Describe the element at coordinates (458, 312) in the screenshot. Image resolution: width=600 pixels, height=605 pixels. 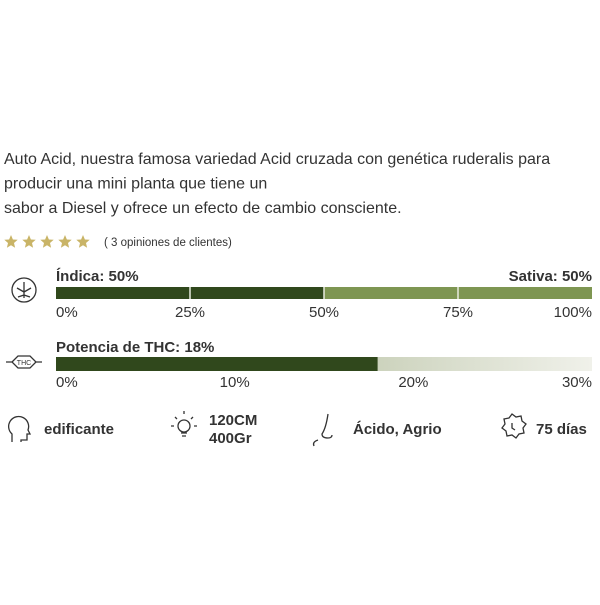
I see `tick-label: 75%` at that location.